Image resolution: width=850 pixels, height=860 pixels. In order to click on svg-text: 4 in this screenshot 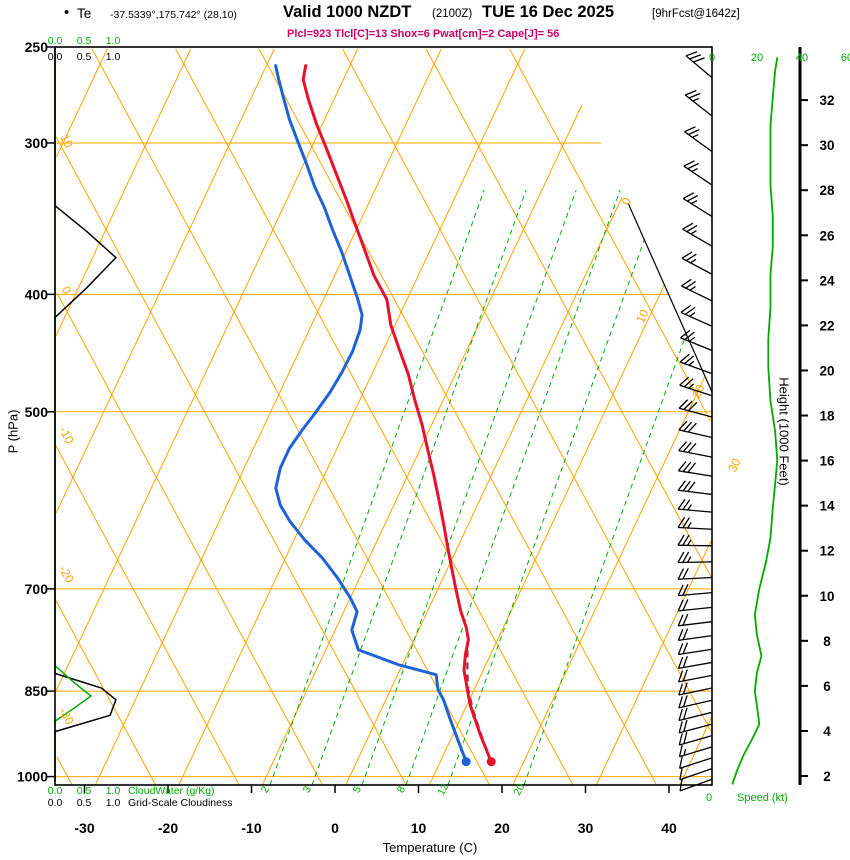, I will do `click(827, 731)`.